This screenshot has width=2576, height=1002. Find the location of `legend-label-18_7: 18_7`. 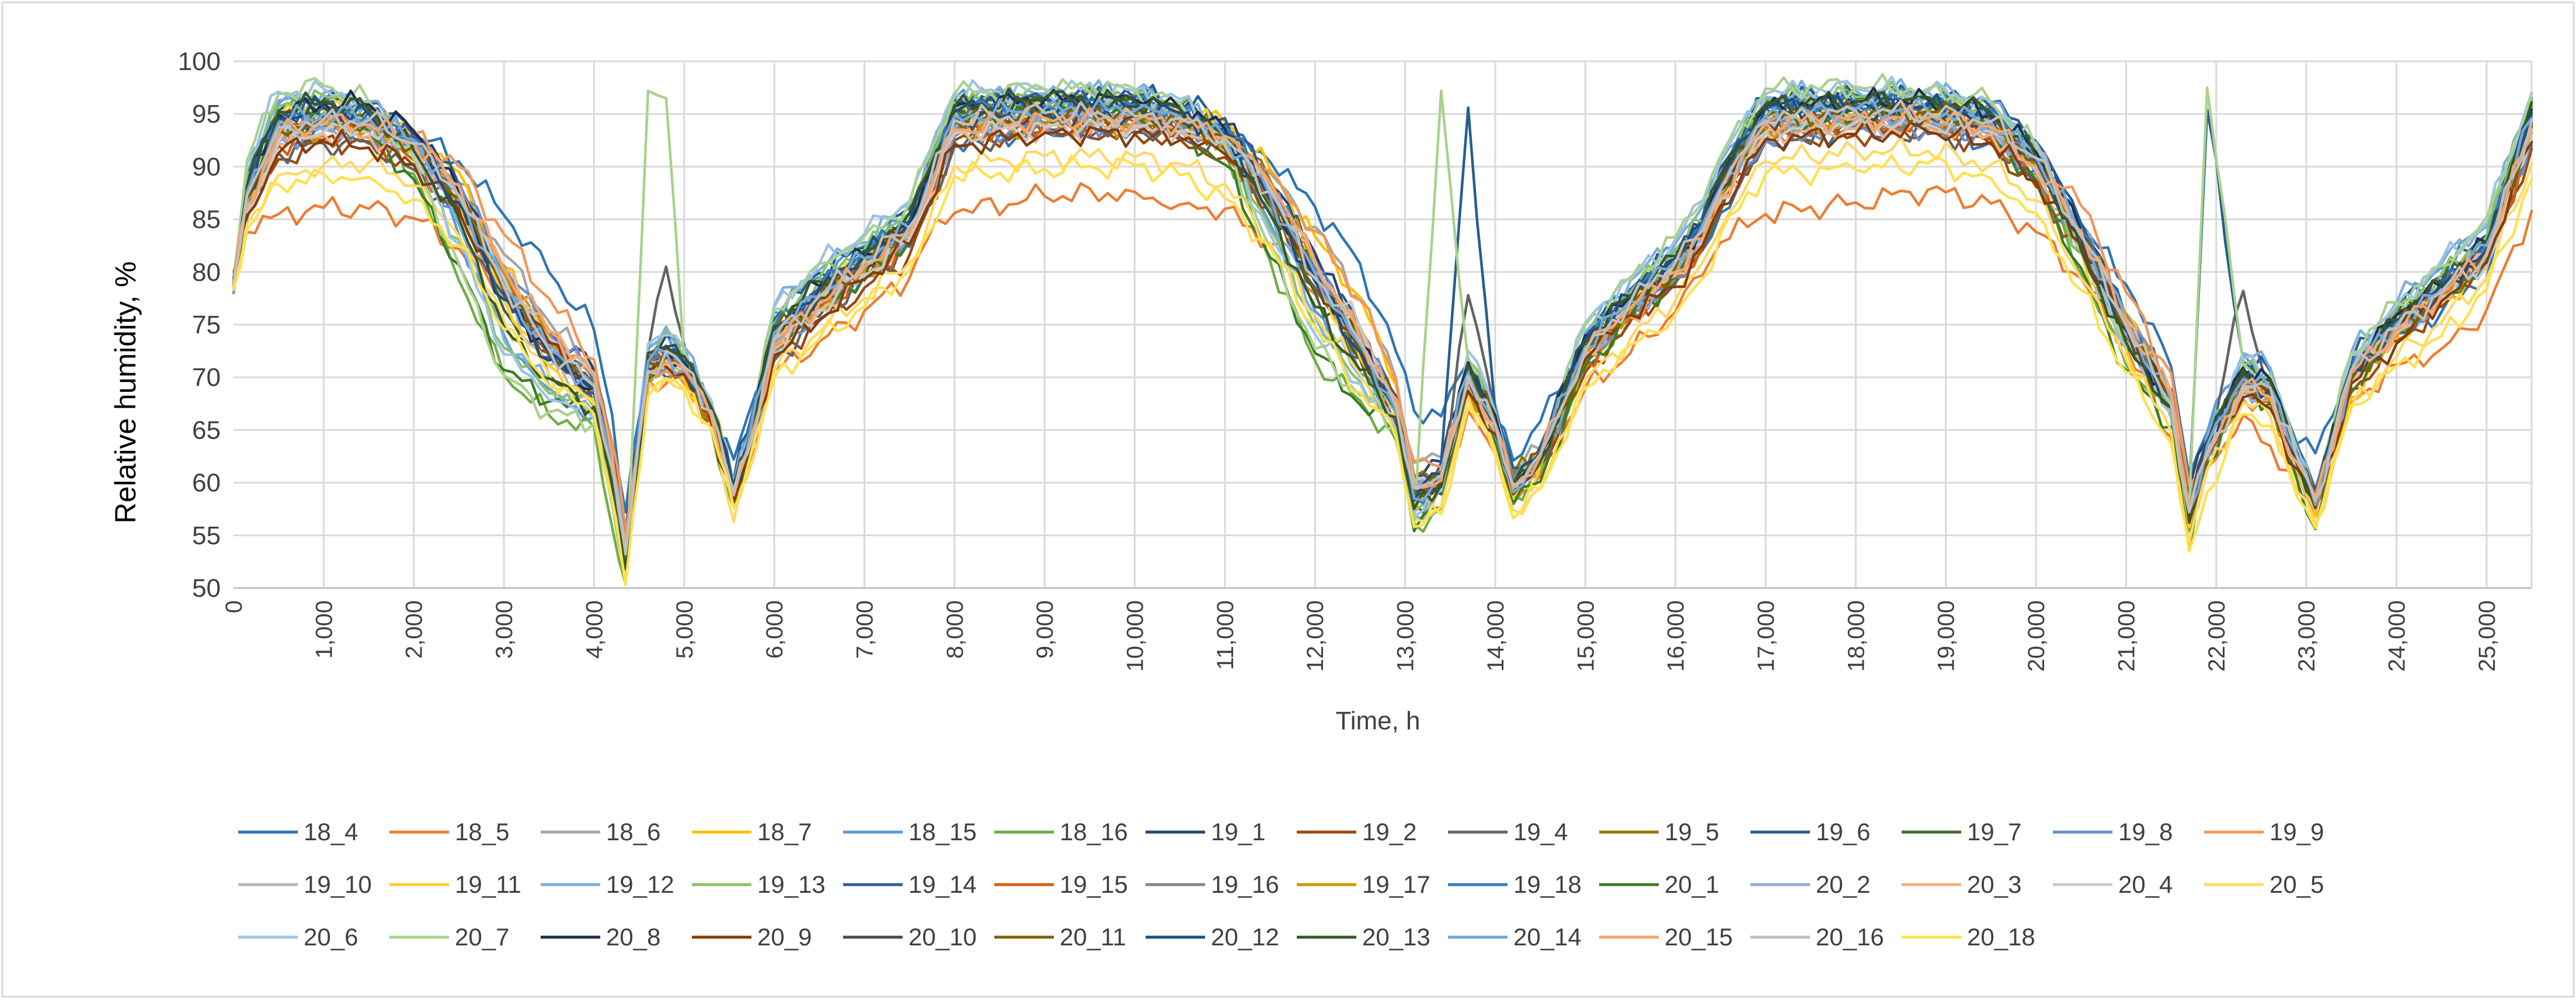

legend-label-18_7: 18_7 is located at coordinates (784, 832).